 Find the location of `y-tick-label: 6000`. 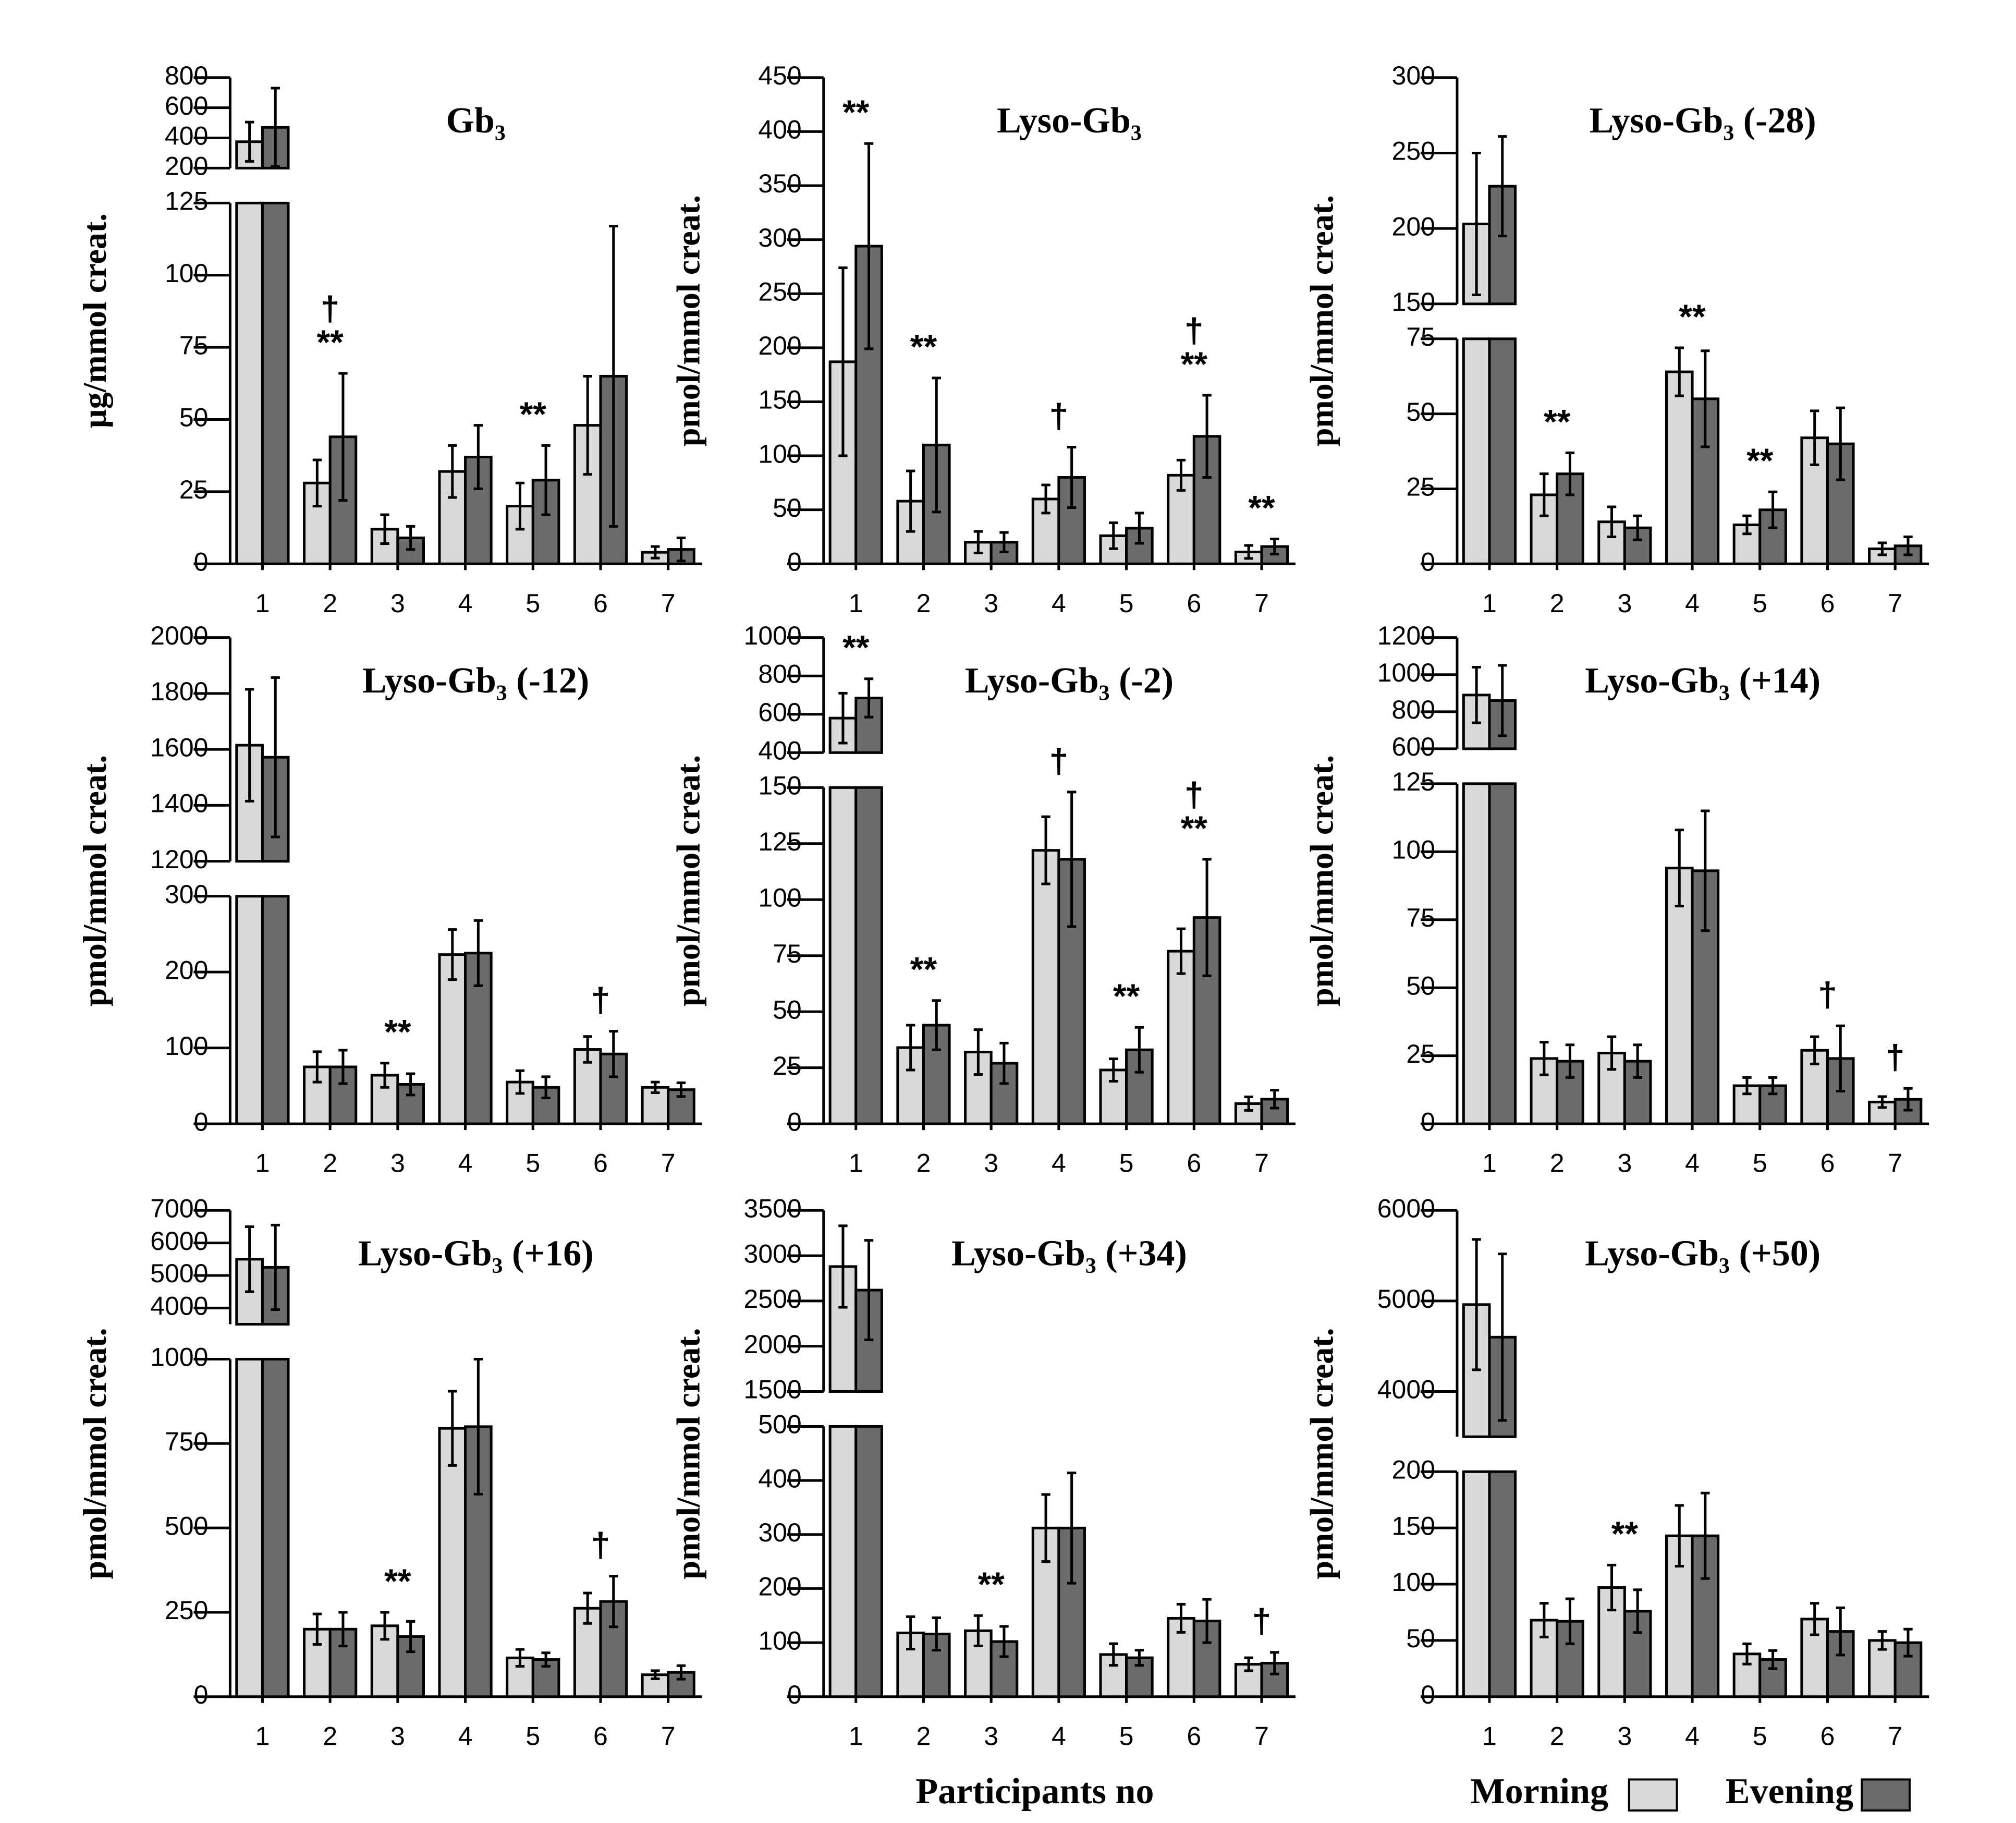

y-tick-label: 6000 is located at coordinates (179, 1241).